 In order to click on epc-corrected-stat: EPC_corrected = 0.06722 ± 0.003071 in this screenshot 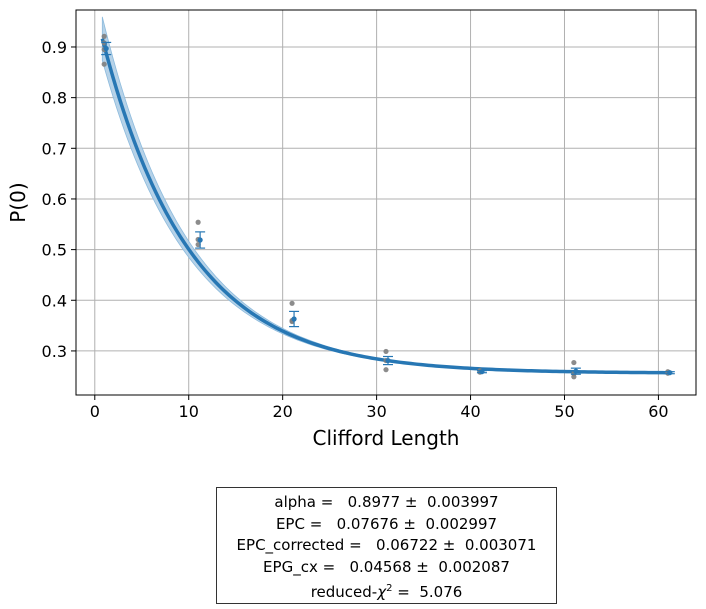, I will do `click(386, 545)`.